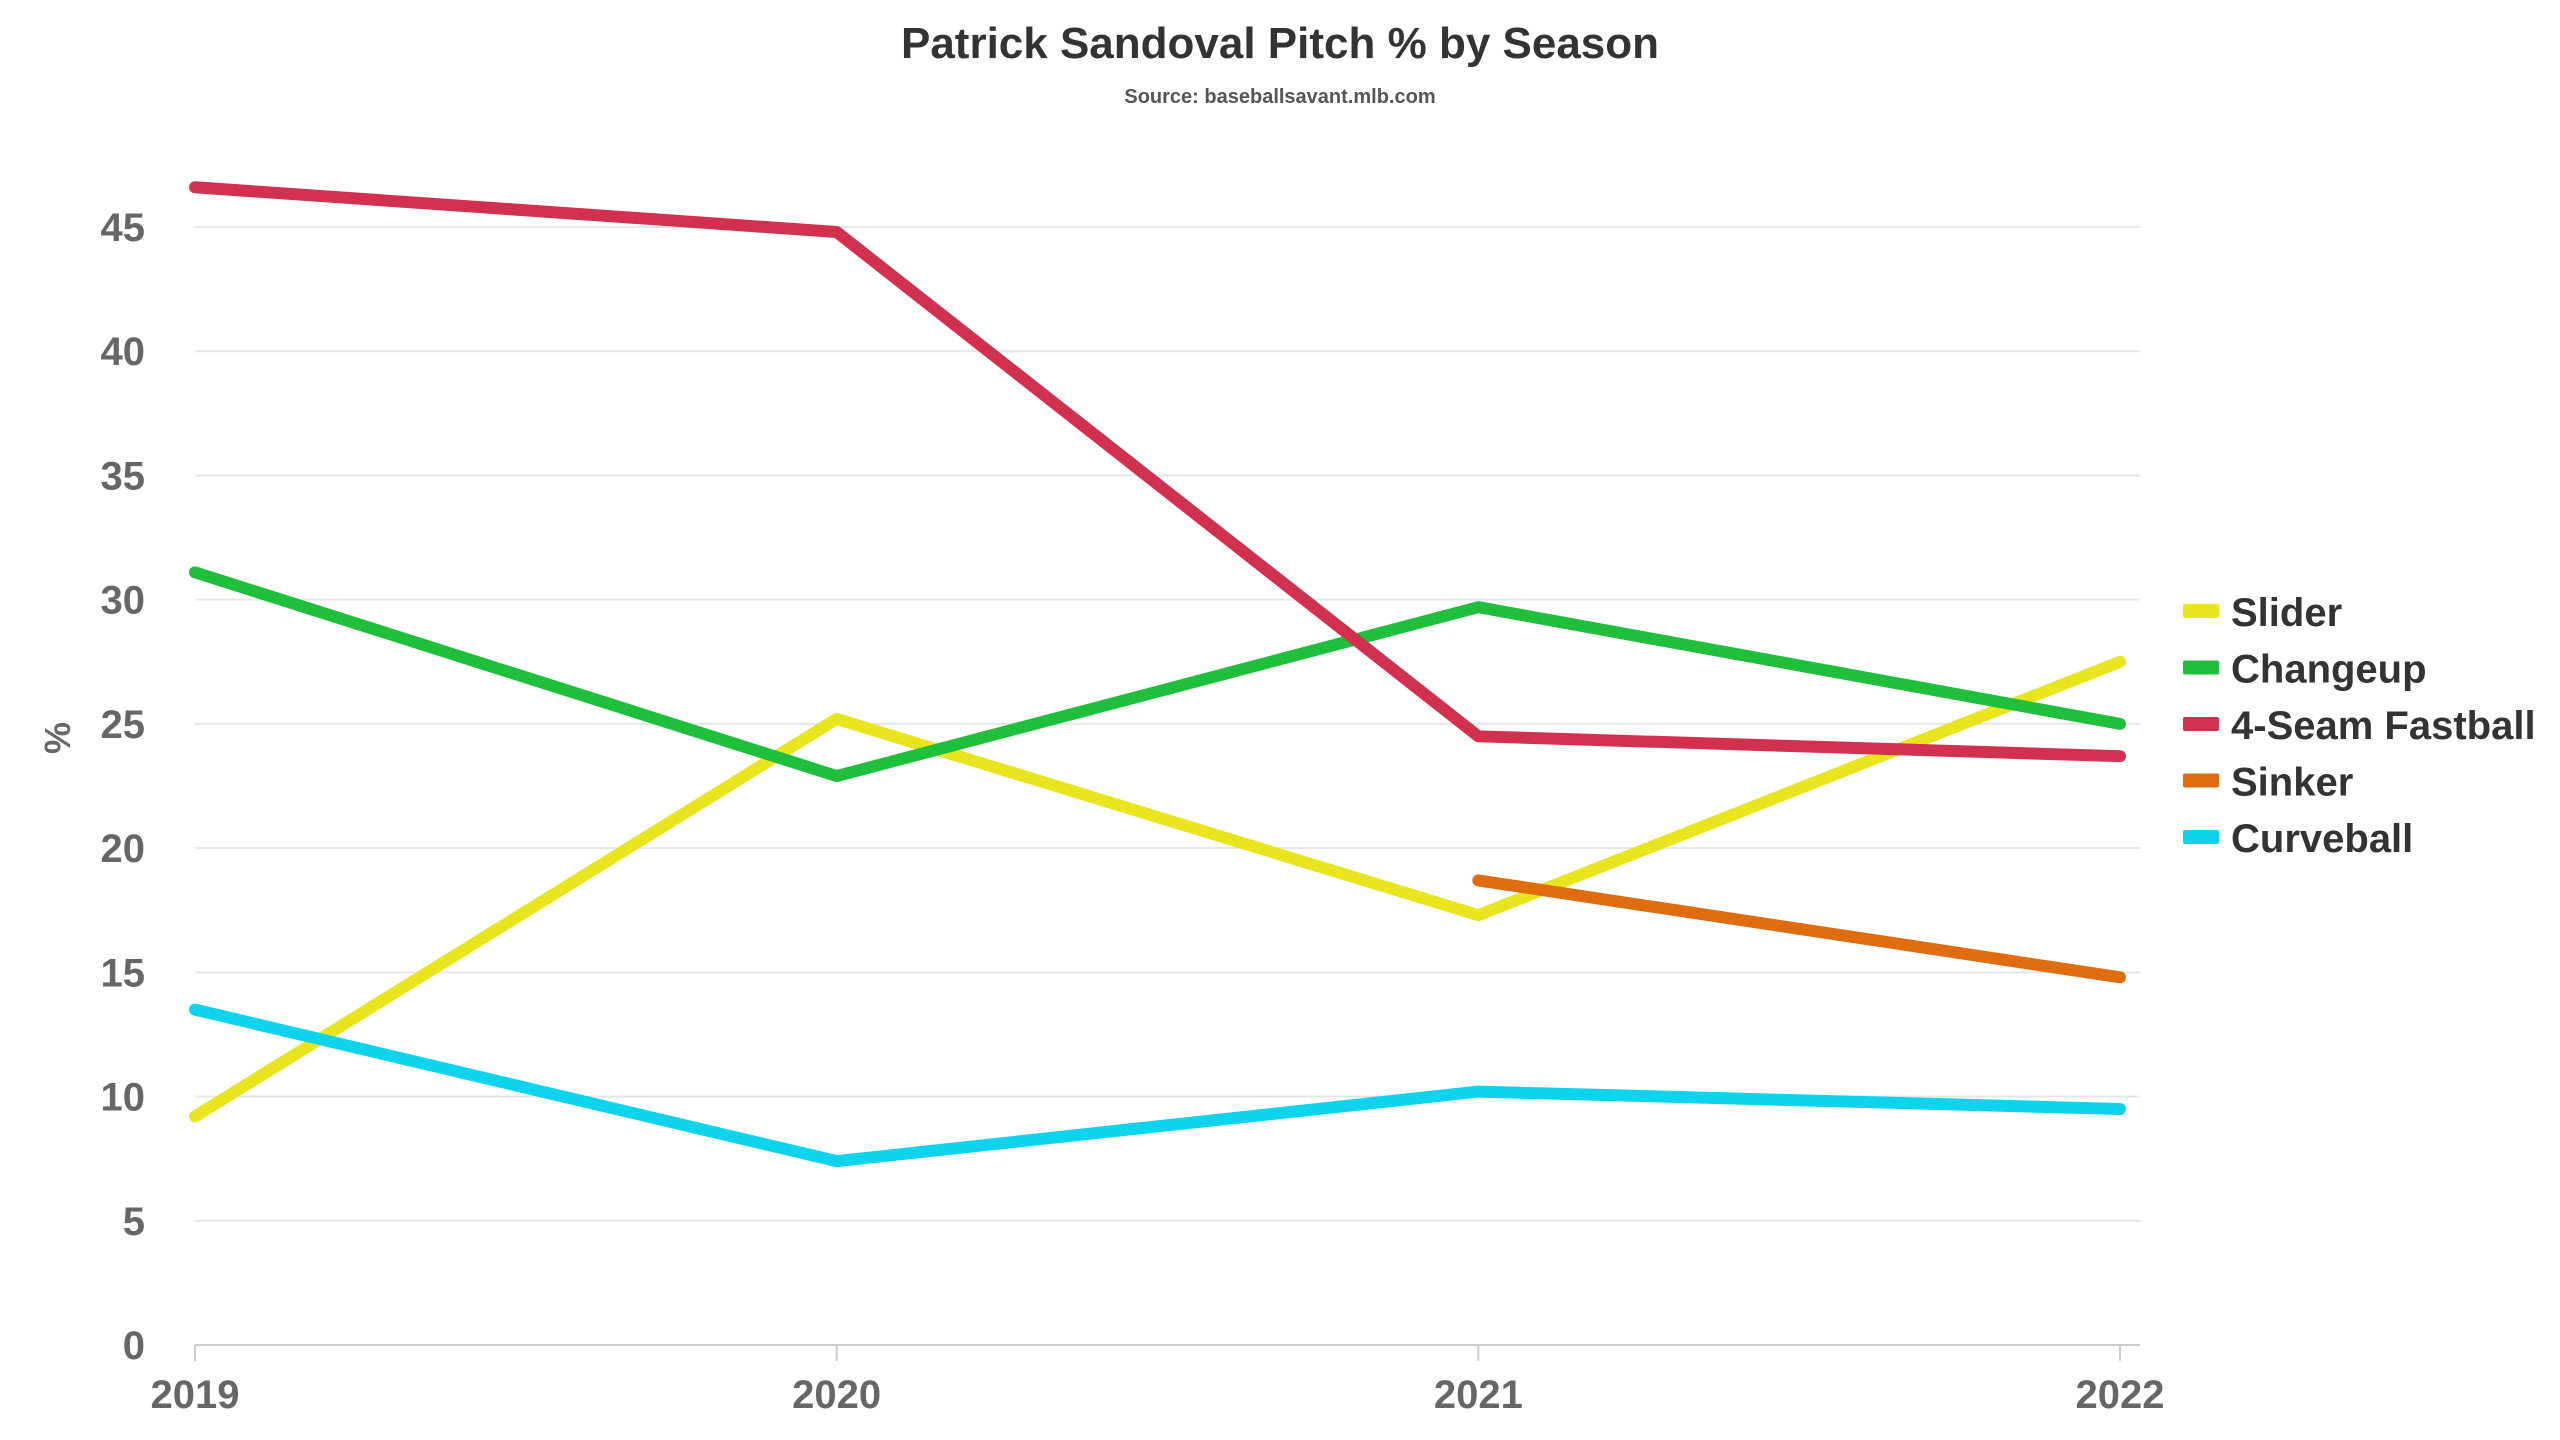  I want to click on legend-item-4-seam-fastball: 4-Seam Fastball, so click(2359, 726).